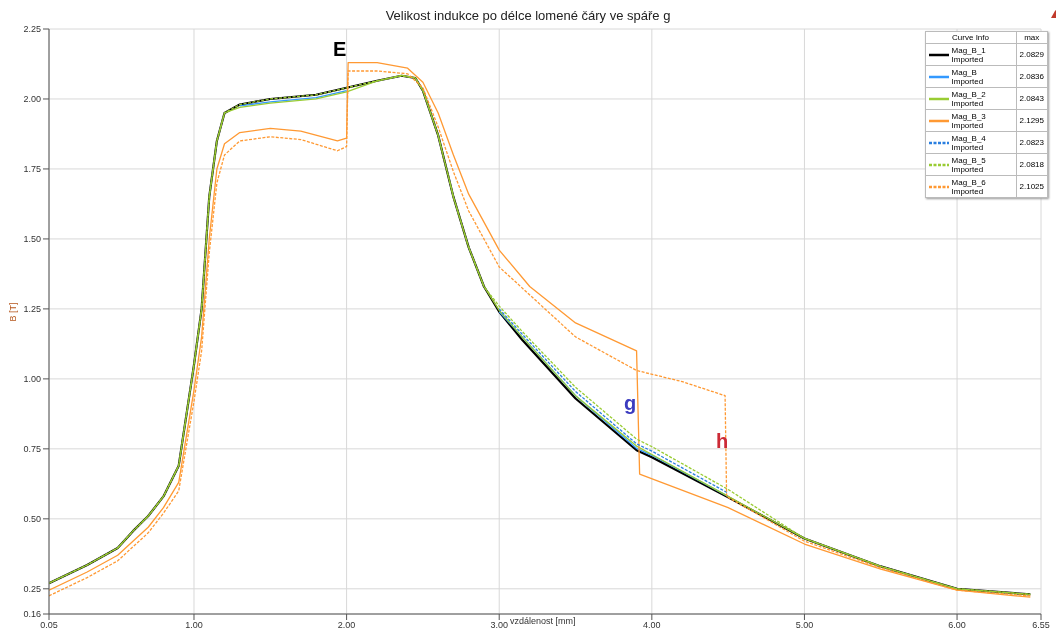 This screenshot has height=636, width=1056. I want to click on annotation: 2.0823, so click(1032, 142).